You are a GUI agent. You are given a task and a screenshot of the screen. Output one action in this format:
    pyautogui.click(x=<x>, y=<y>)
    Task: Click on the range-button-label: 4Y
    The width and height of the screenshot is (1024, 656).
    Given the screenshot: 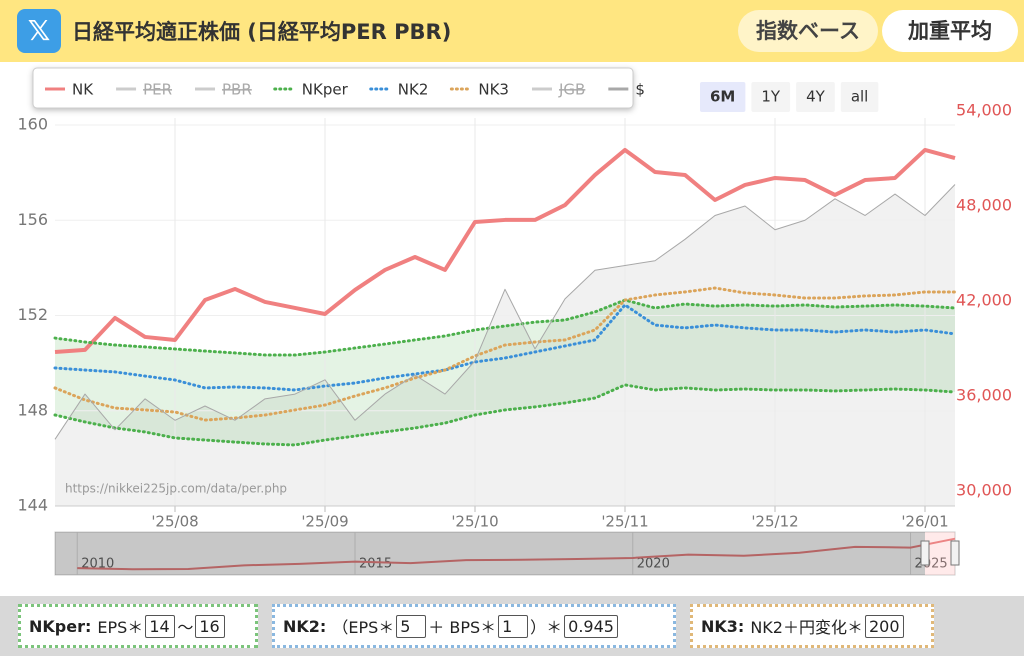 What is the action you would take?
    pyautogui.click(x=816, y=97)
    